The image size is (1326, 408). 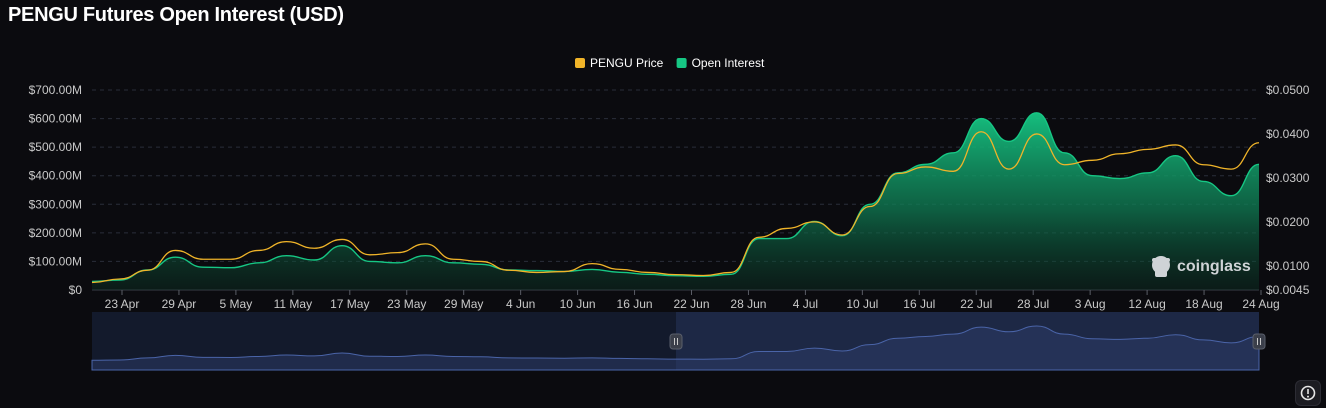 I want to click on navigator-area, so click(x=675, y=348).